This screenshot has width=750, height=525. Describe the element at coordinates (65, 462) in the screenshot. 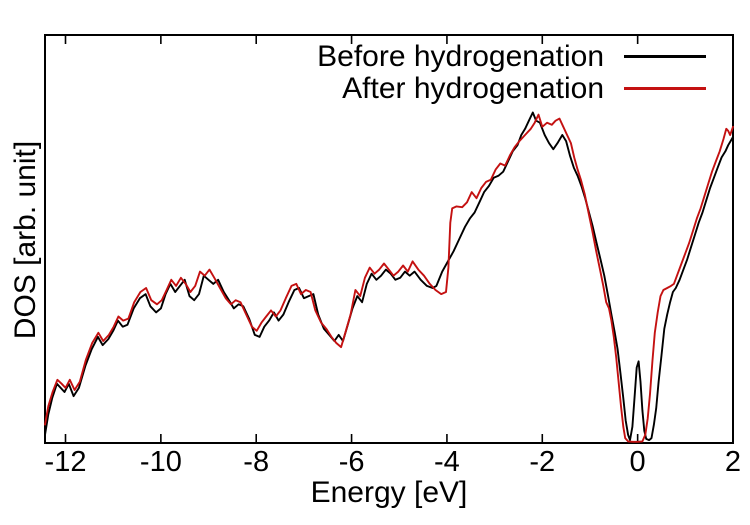

I see `x-tick-label--12: -12` at that location.